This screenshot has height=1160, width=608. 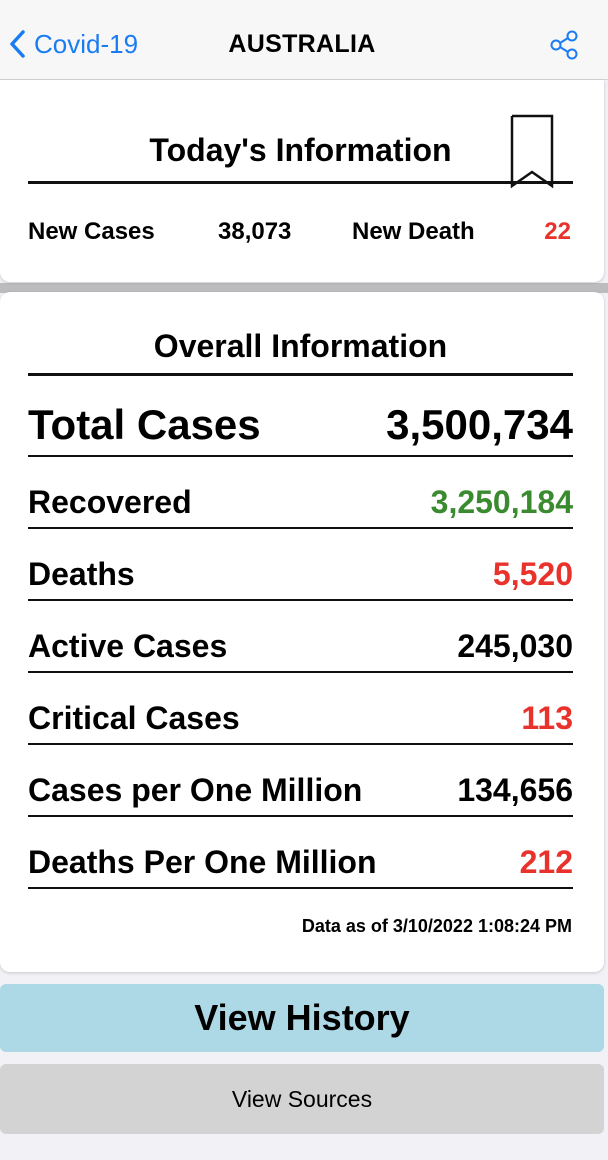 I want to click on new-death-label: New Death, so click(x=413, y=231).